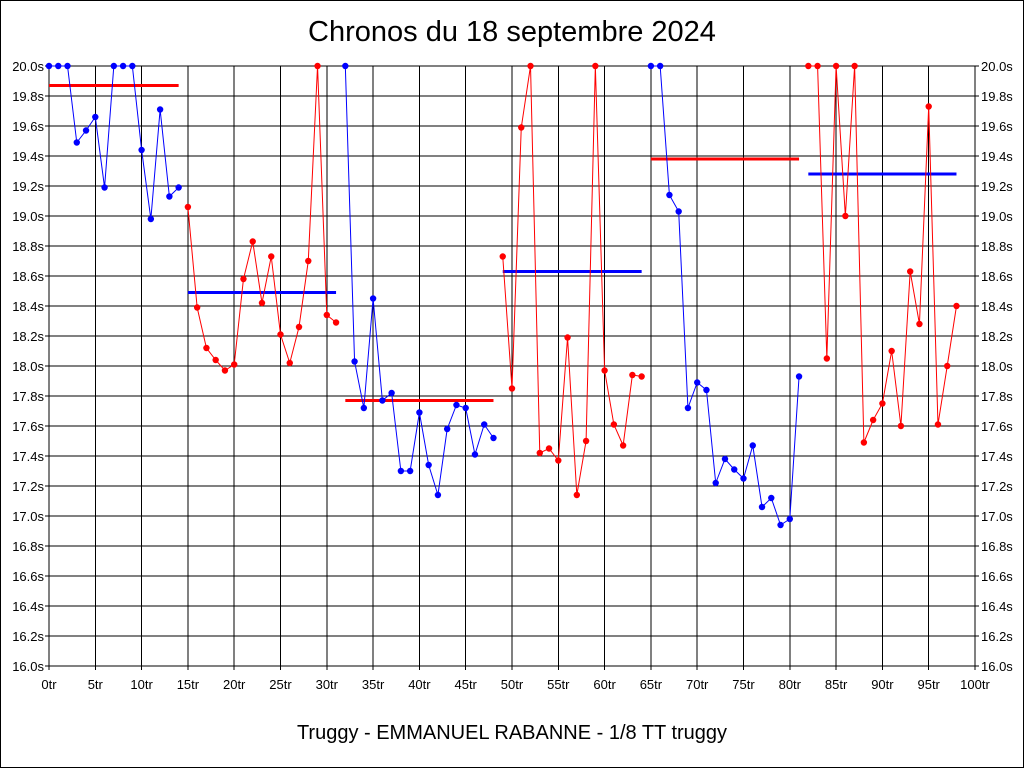 This screenshot has width=1024, height=768. Describe the element at coordinates (997, 186) in the screenshot. I see `y-tick-label-right: 19.2s` at that location.